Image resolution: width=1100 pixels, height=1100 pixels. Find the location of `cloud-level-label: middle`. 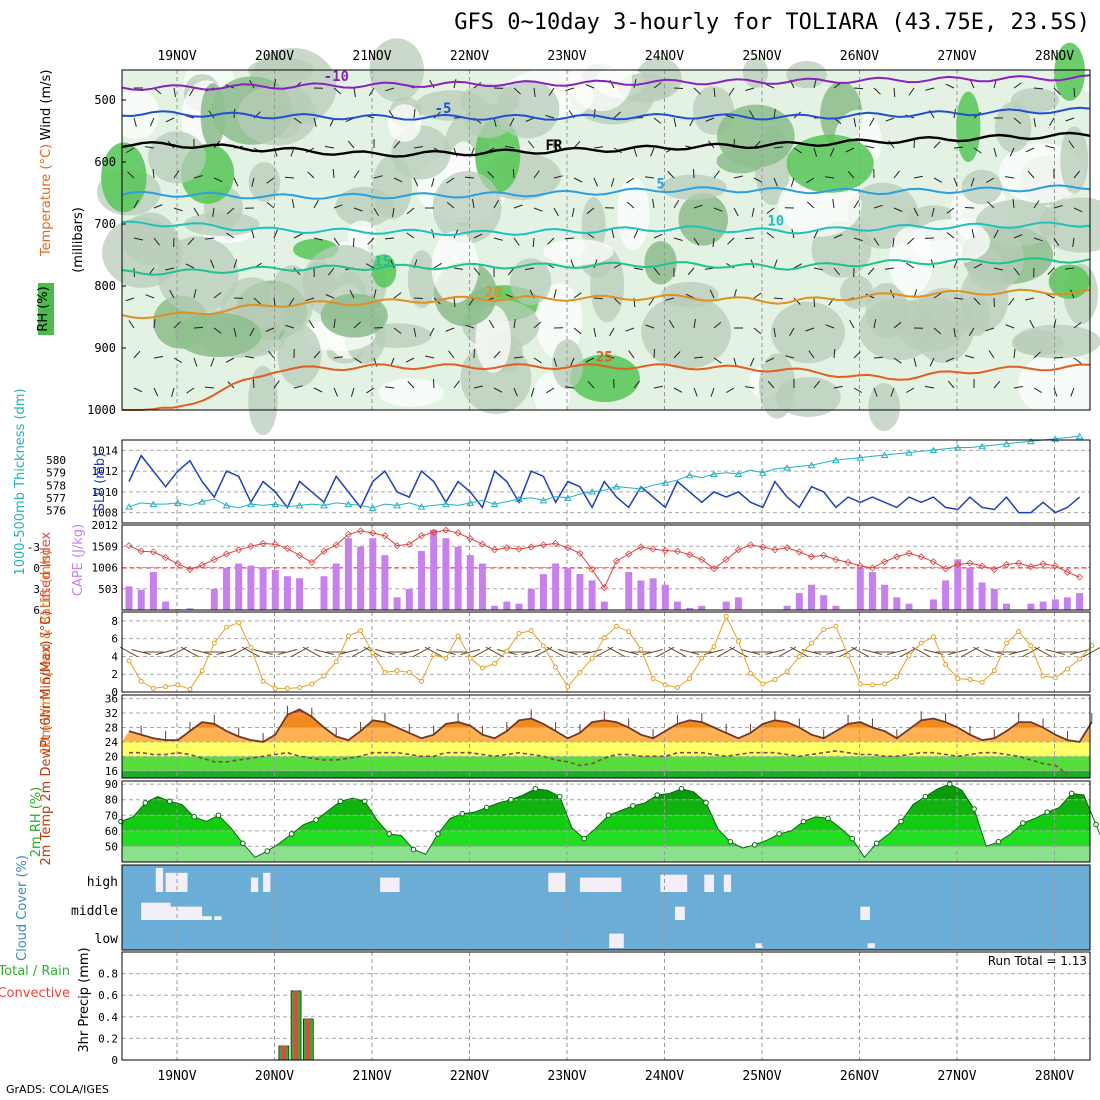

cloud-level-label: middle is located at coordinates (94, 911).